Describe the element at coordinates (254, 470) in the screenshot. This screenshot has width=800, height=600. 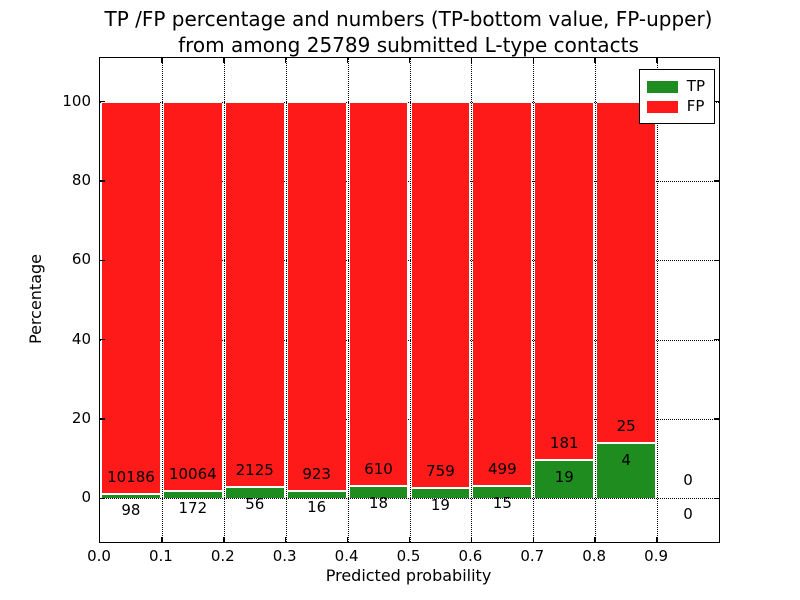
I see `fp-count-label: 2125` at that location.